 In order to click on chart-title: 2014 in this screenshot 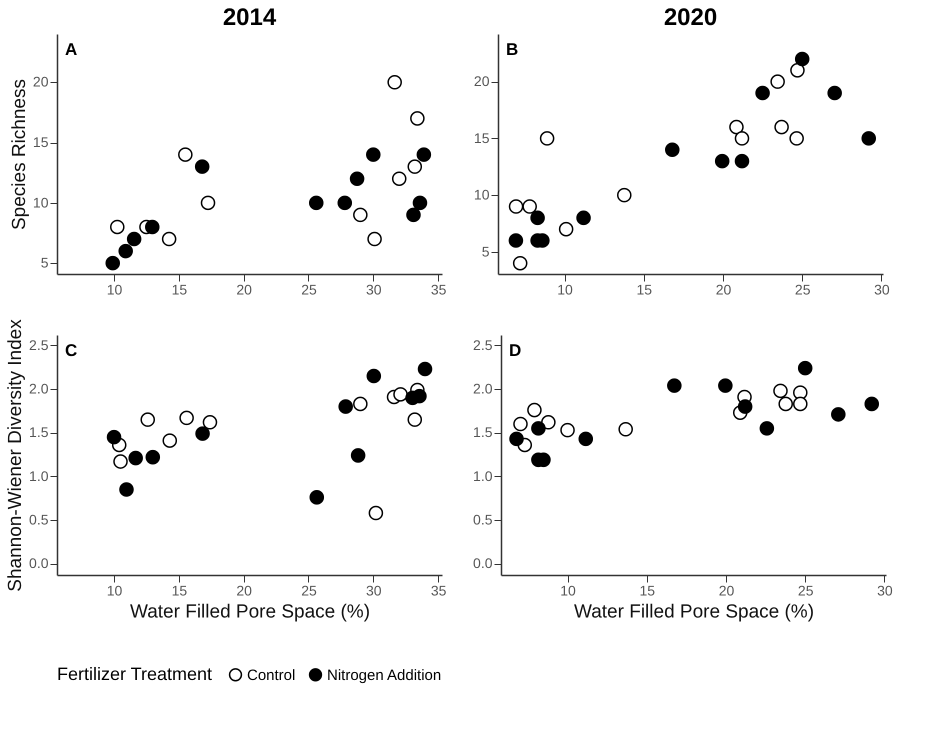, I will do `click(249, 17)`.